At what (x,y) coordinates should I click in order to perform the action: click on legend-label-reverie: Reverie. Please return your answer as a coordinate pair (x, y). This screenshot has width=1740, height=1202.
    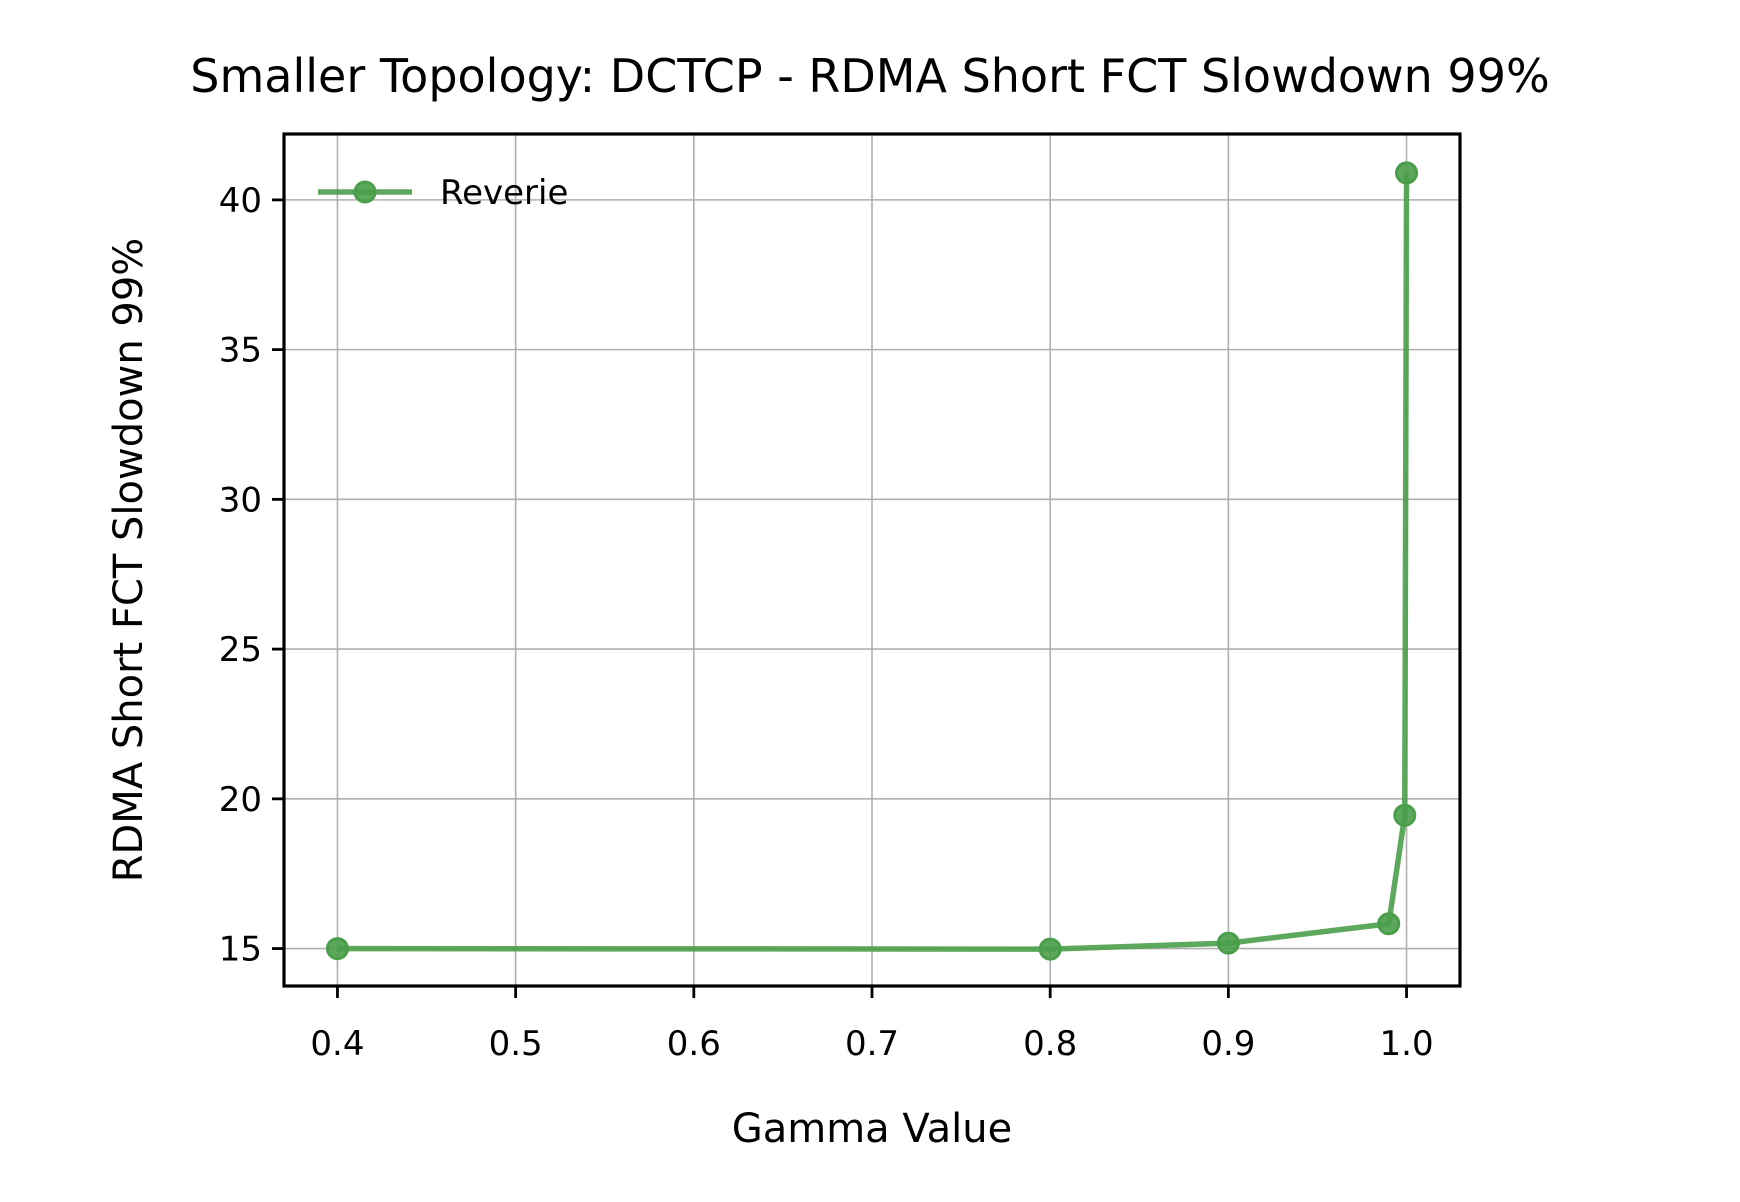
    Looking at the image, I should click on (504, 193).